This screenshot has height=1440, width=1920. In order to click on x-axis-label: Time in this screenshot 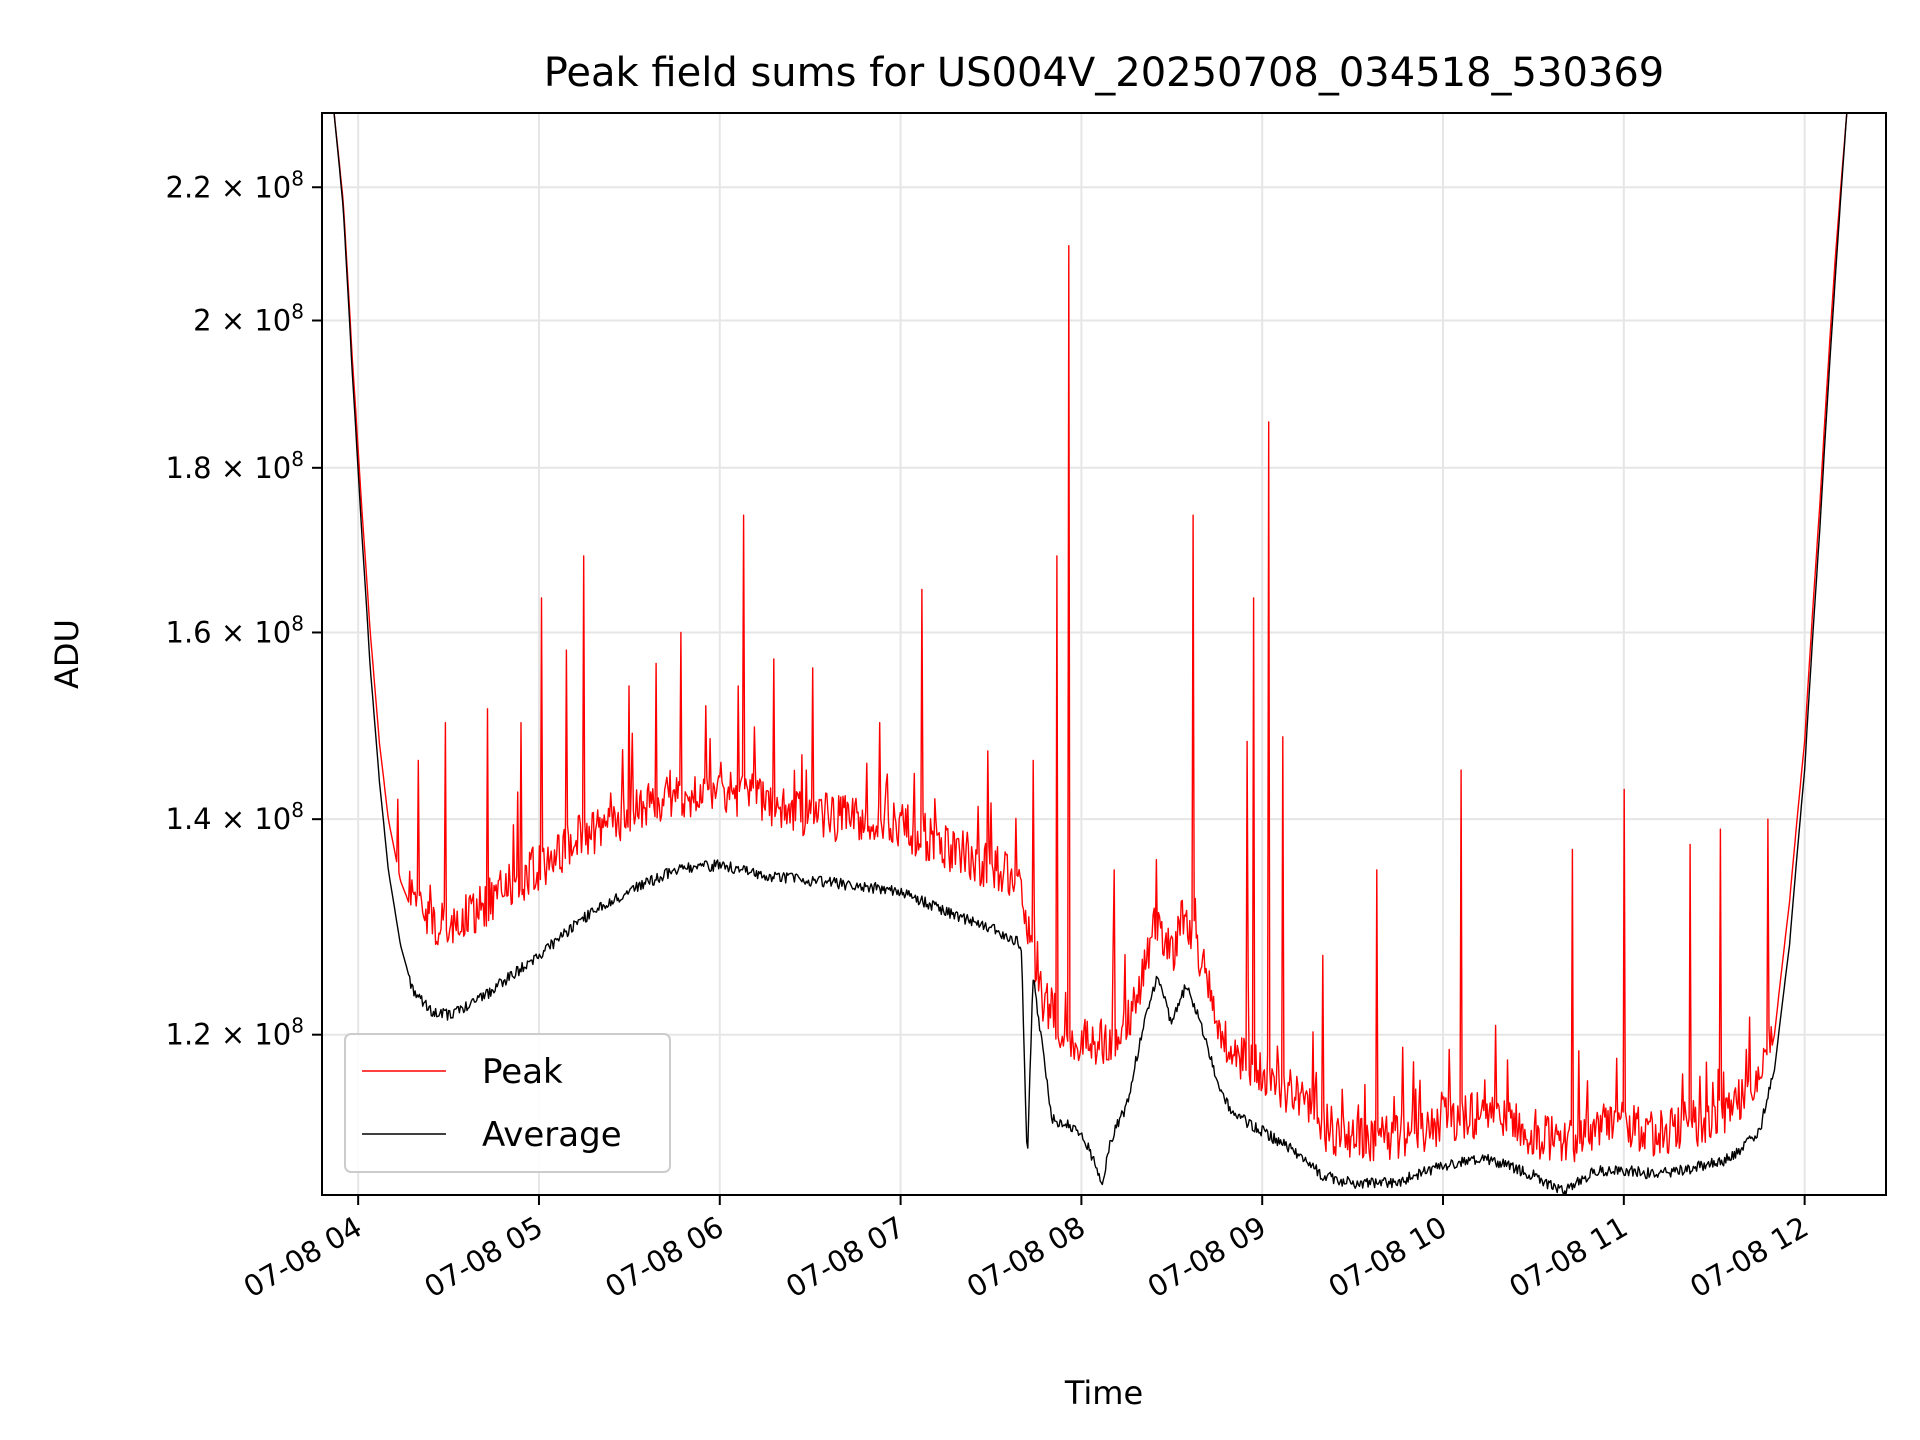, I will do `click(1103, 1393)`.